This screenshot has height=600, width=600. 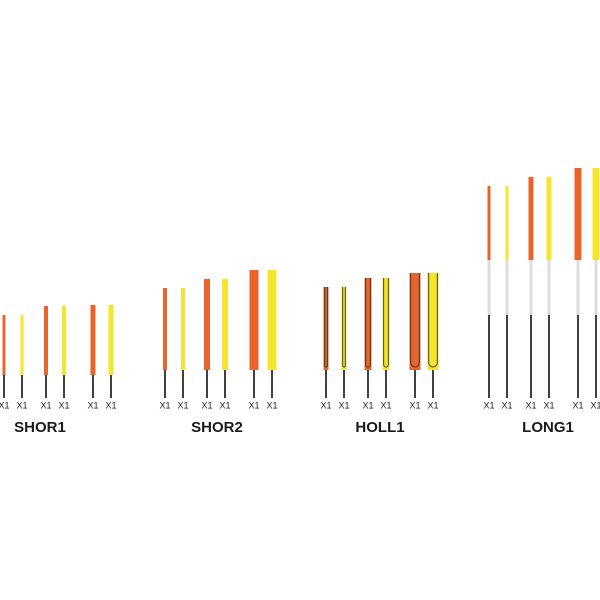 I want to click on group-name: SHOR1, so click(x=40, y=427).